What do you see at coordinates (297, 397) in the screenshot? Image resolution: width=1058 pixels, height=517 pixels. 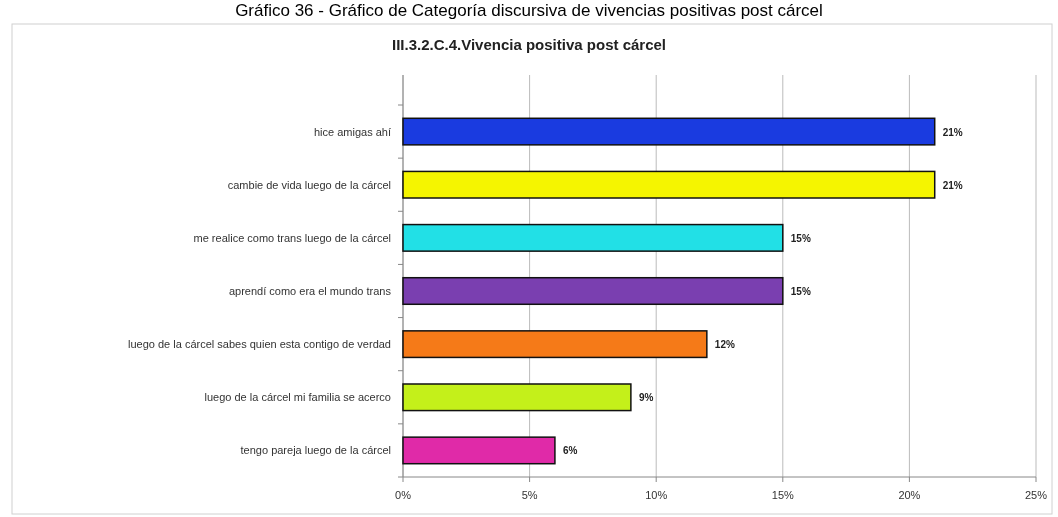 I see `y-tick-label: luego de la cárcel mi familia se acerco` at bounding box center [297, 397].